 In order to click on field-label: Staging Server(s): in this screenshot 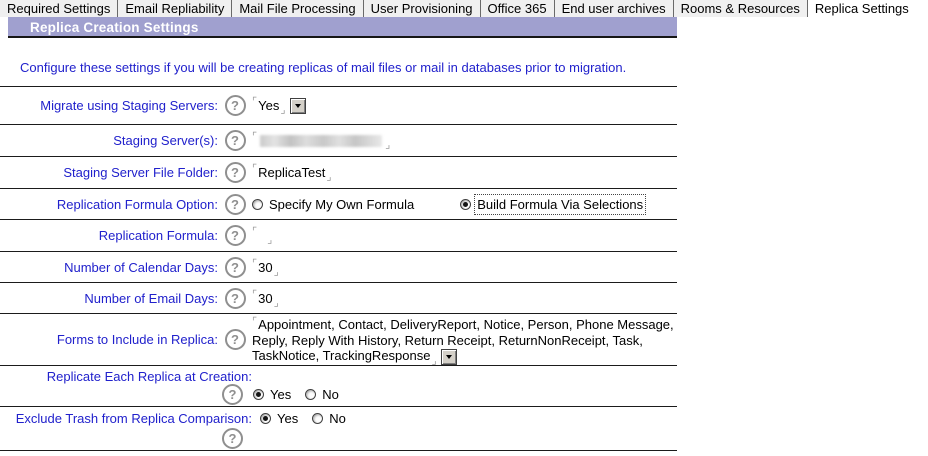, I will do `click(165, 140)`.